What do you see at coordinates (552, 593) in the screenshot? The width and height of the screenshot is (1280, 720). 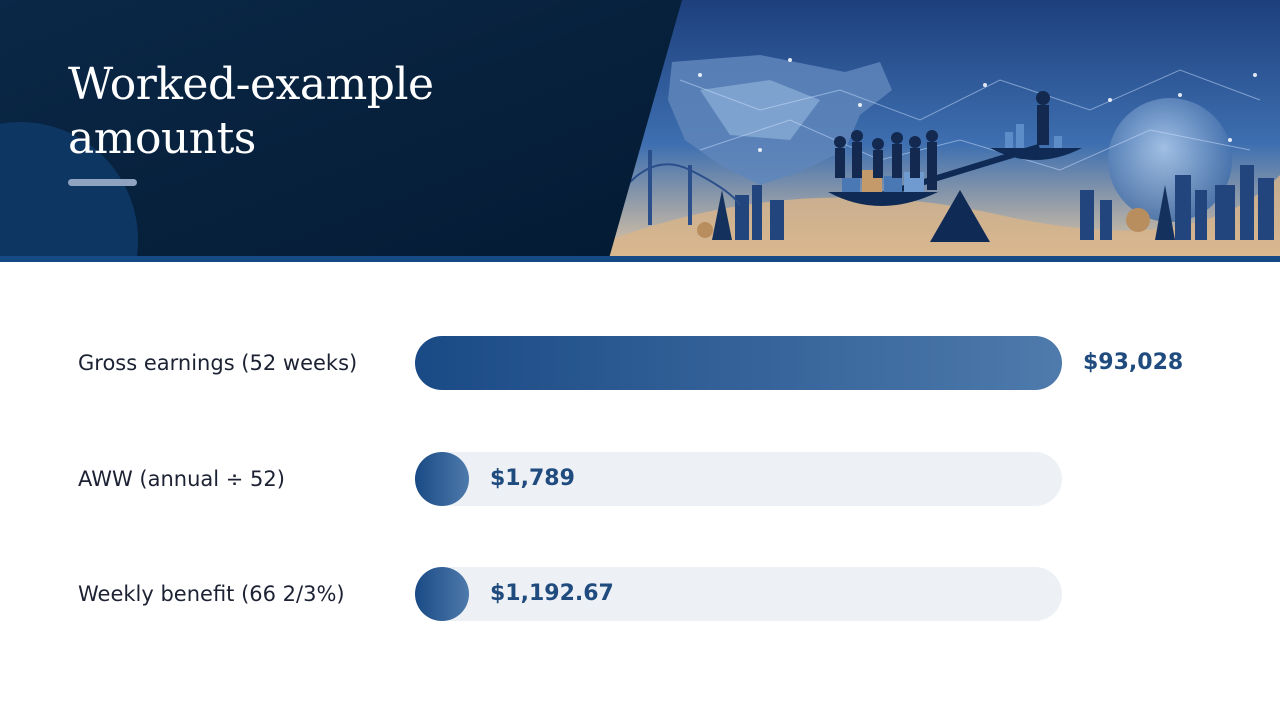 I see `bar-value-label: $1,192.67` at bounding box center [552, 593].